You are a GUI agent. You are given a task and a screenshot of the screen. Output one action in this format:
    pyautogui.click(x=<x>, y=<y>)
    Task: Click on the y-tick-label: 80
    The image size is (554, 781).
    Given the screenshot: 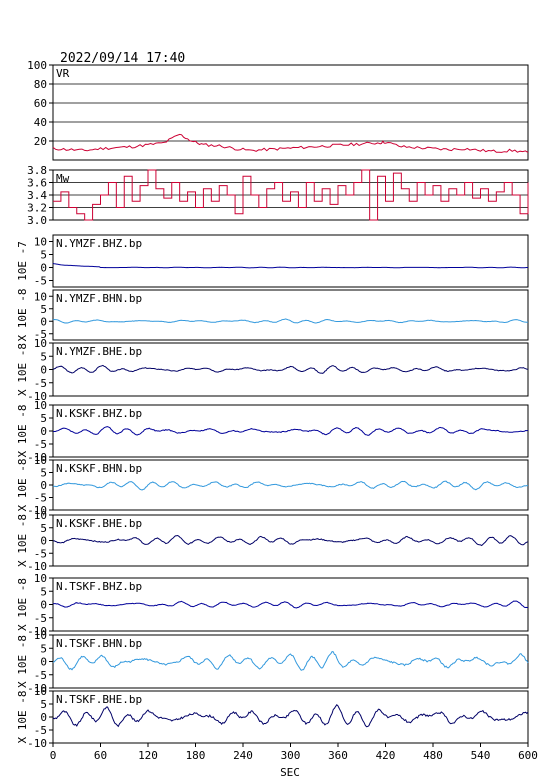 What is the action you would take?
    pyautogui.click(x=40, y=84)
    